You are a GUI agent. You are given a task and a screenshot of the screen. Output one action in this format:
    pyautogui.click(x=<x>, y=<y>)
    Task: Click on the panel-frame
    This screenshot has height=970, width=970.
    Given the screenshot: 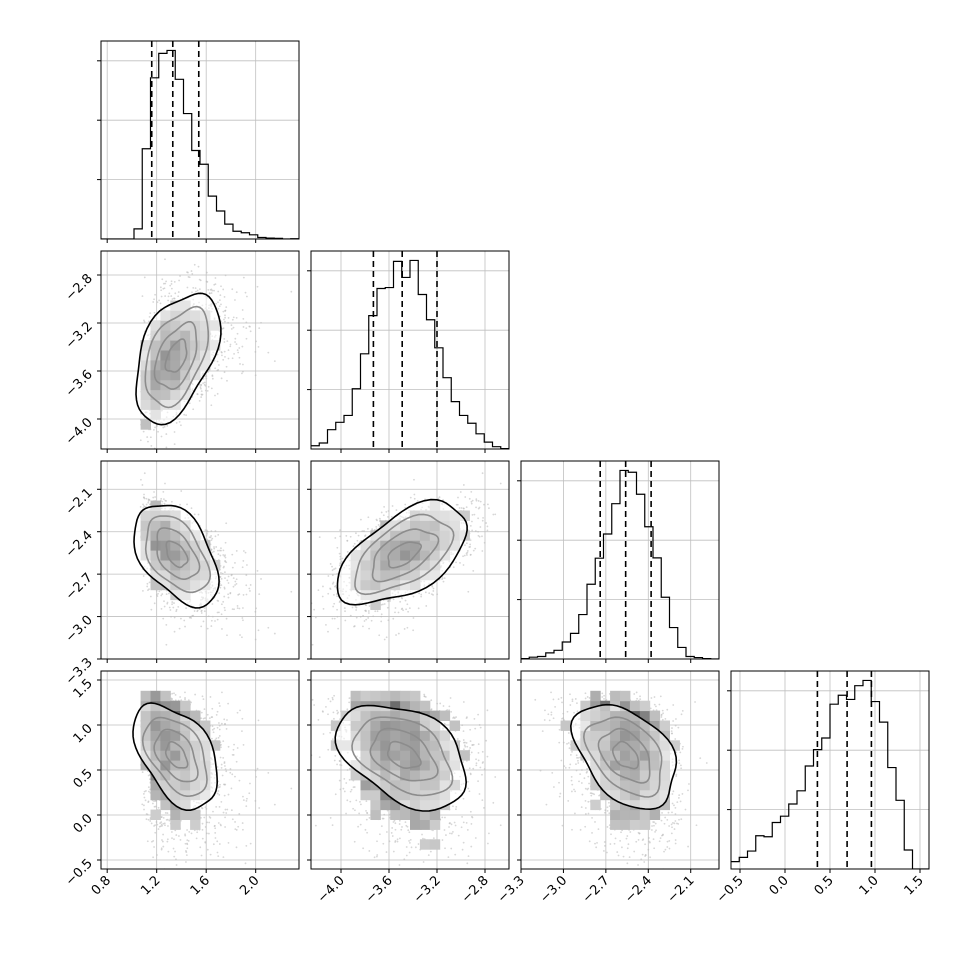 What is the action you would take?
    pyautogui.click(x=200, y=350)
    